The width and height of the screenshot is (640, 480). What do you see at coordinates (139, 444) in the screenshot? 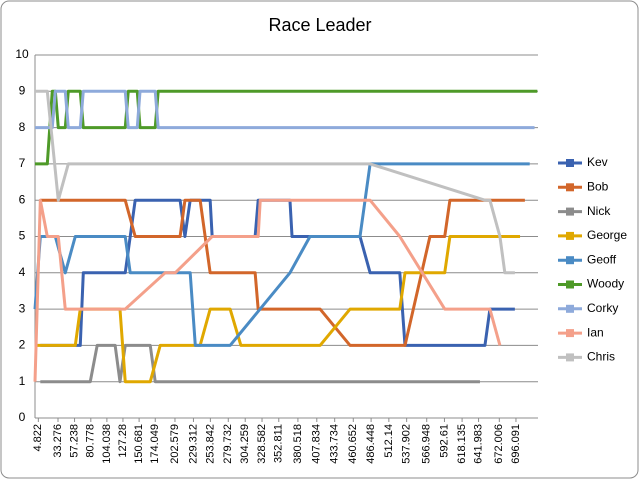
I see `x-tick-label: 150.681` at bounding box center [139, 444].